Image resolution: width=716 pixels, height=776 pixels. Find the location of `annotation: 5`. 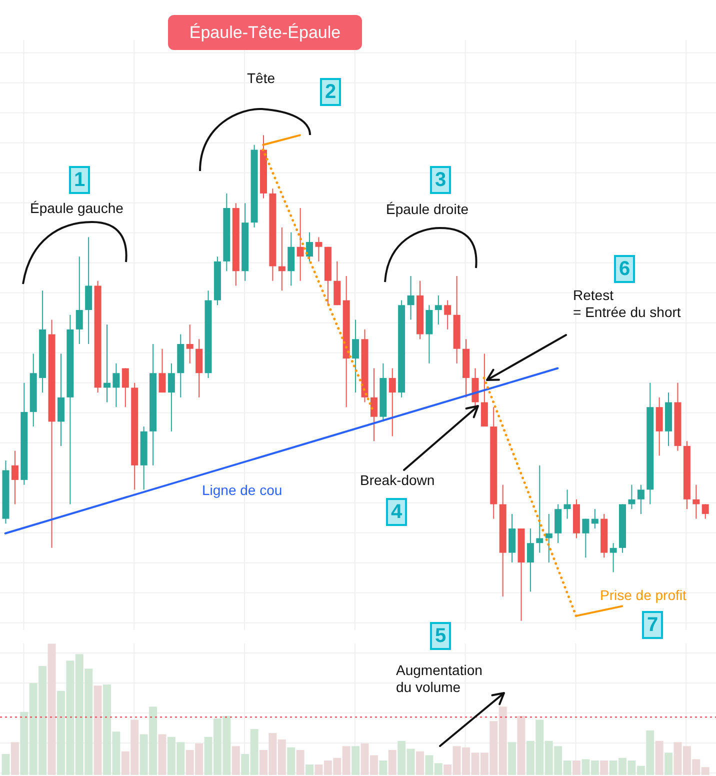

annotation: 5 is located at coordinates (441, 636).